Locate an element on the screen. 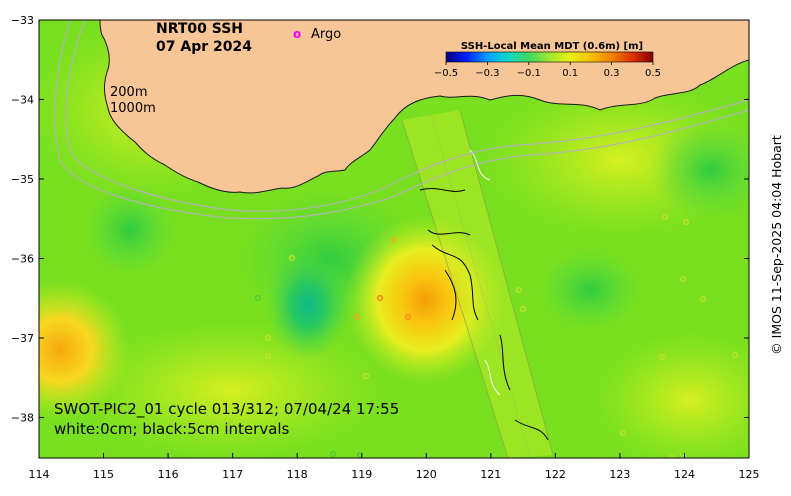  lon-tick-label: 115 is located at coordinates (103, 474).